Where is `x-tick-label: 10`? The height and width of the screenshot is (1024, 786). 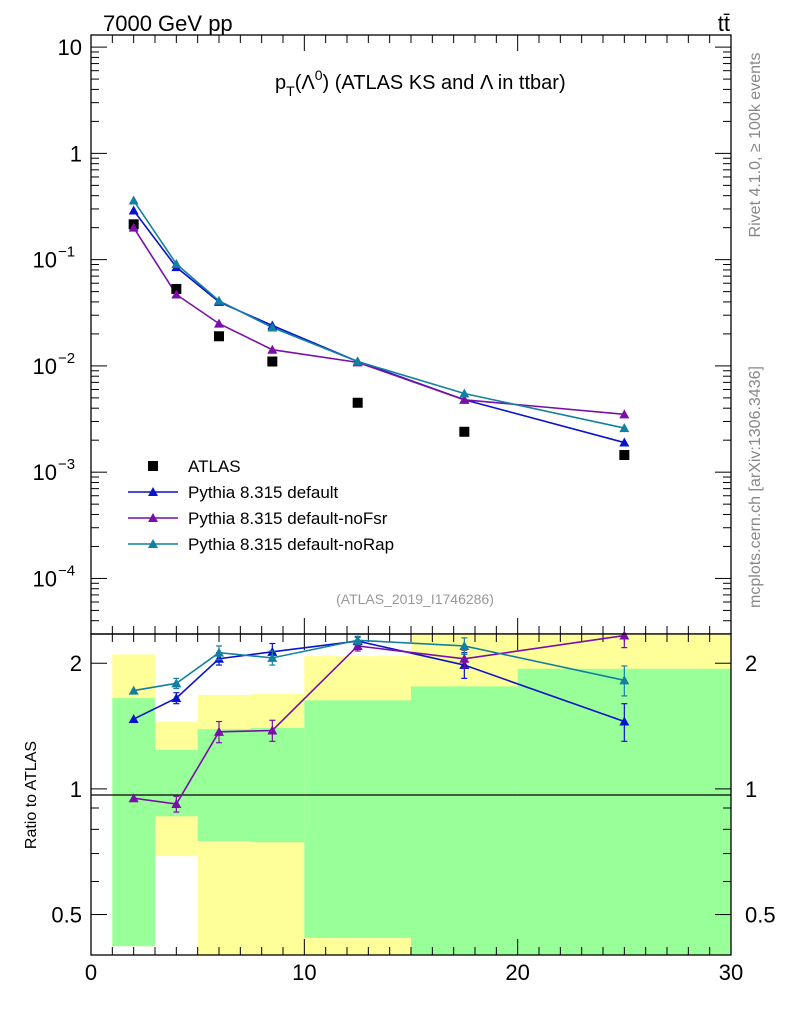 x-tick-label: 10 is located at coordinates (304, 972).